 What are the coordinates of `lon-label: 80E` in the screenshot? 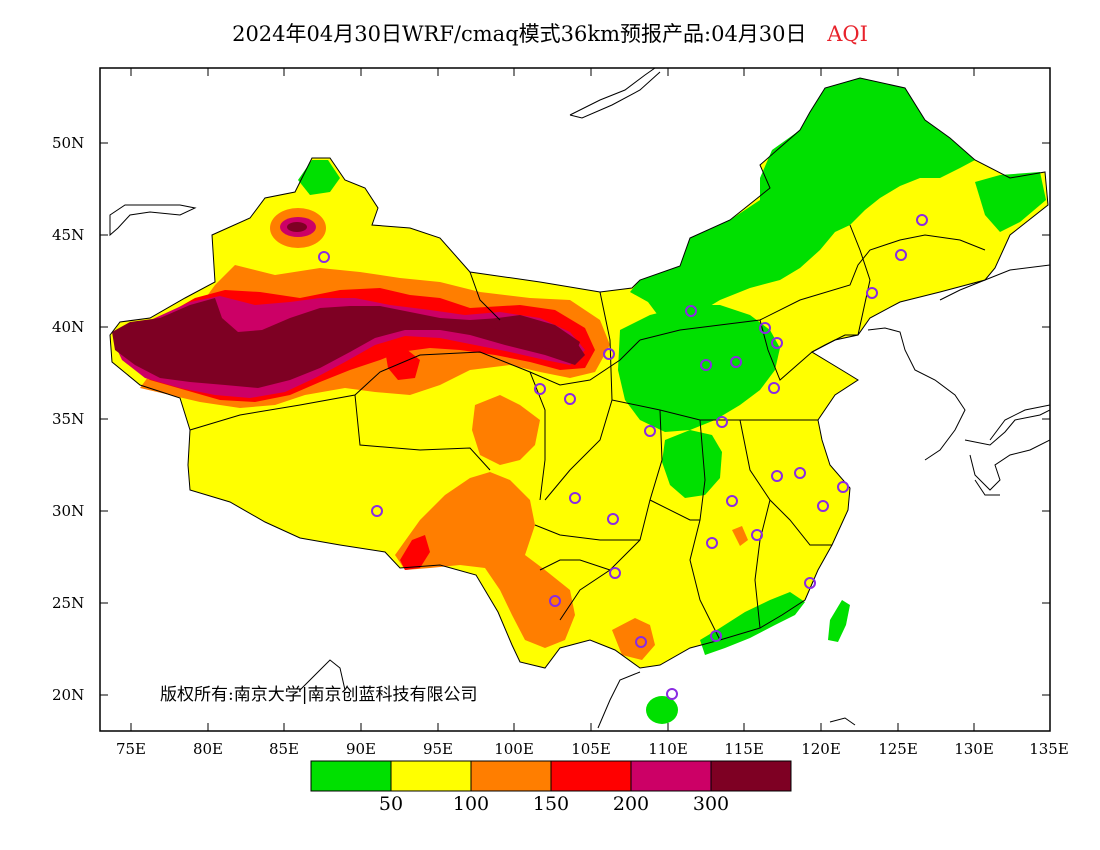 It's located at (208, 749).